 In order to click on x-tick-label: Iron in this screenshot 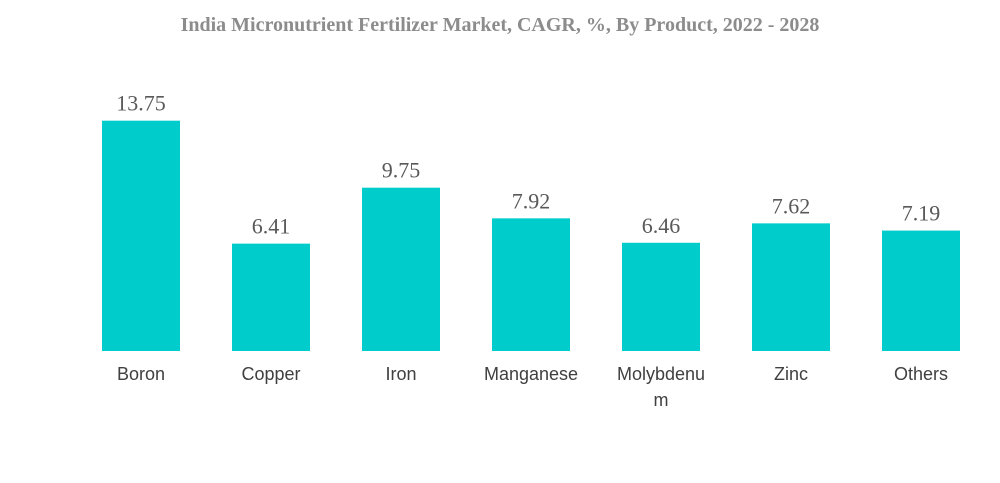, I will do `click(400, 374)`.